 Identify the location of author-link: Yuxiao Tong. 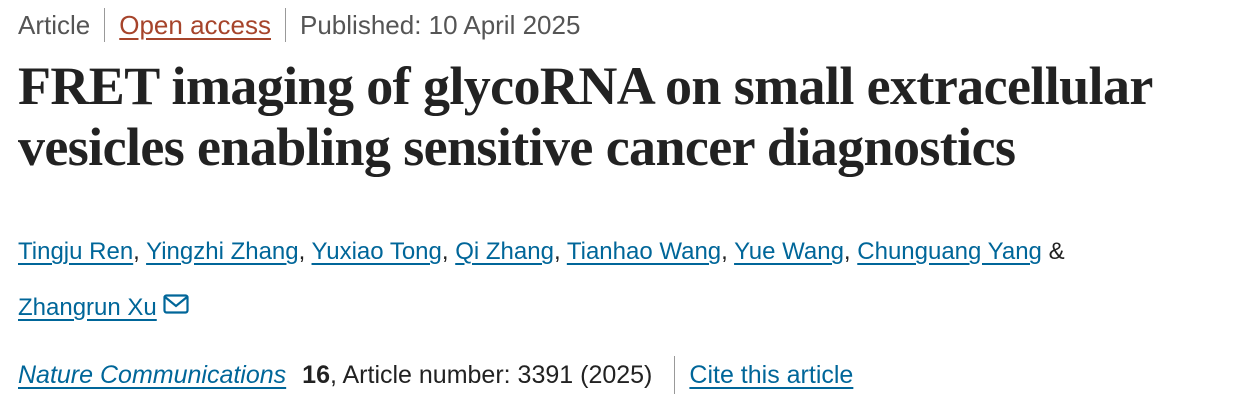
(376, 251).